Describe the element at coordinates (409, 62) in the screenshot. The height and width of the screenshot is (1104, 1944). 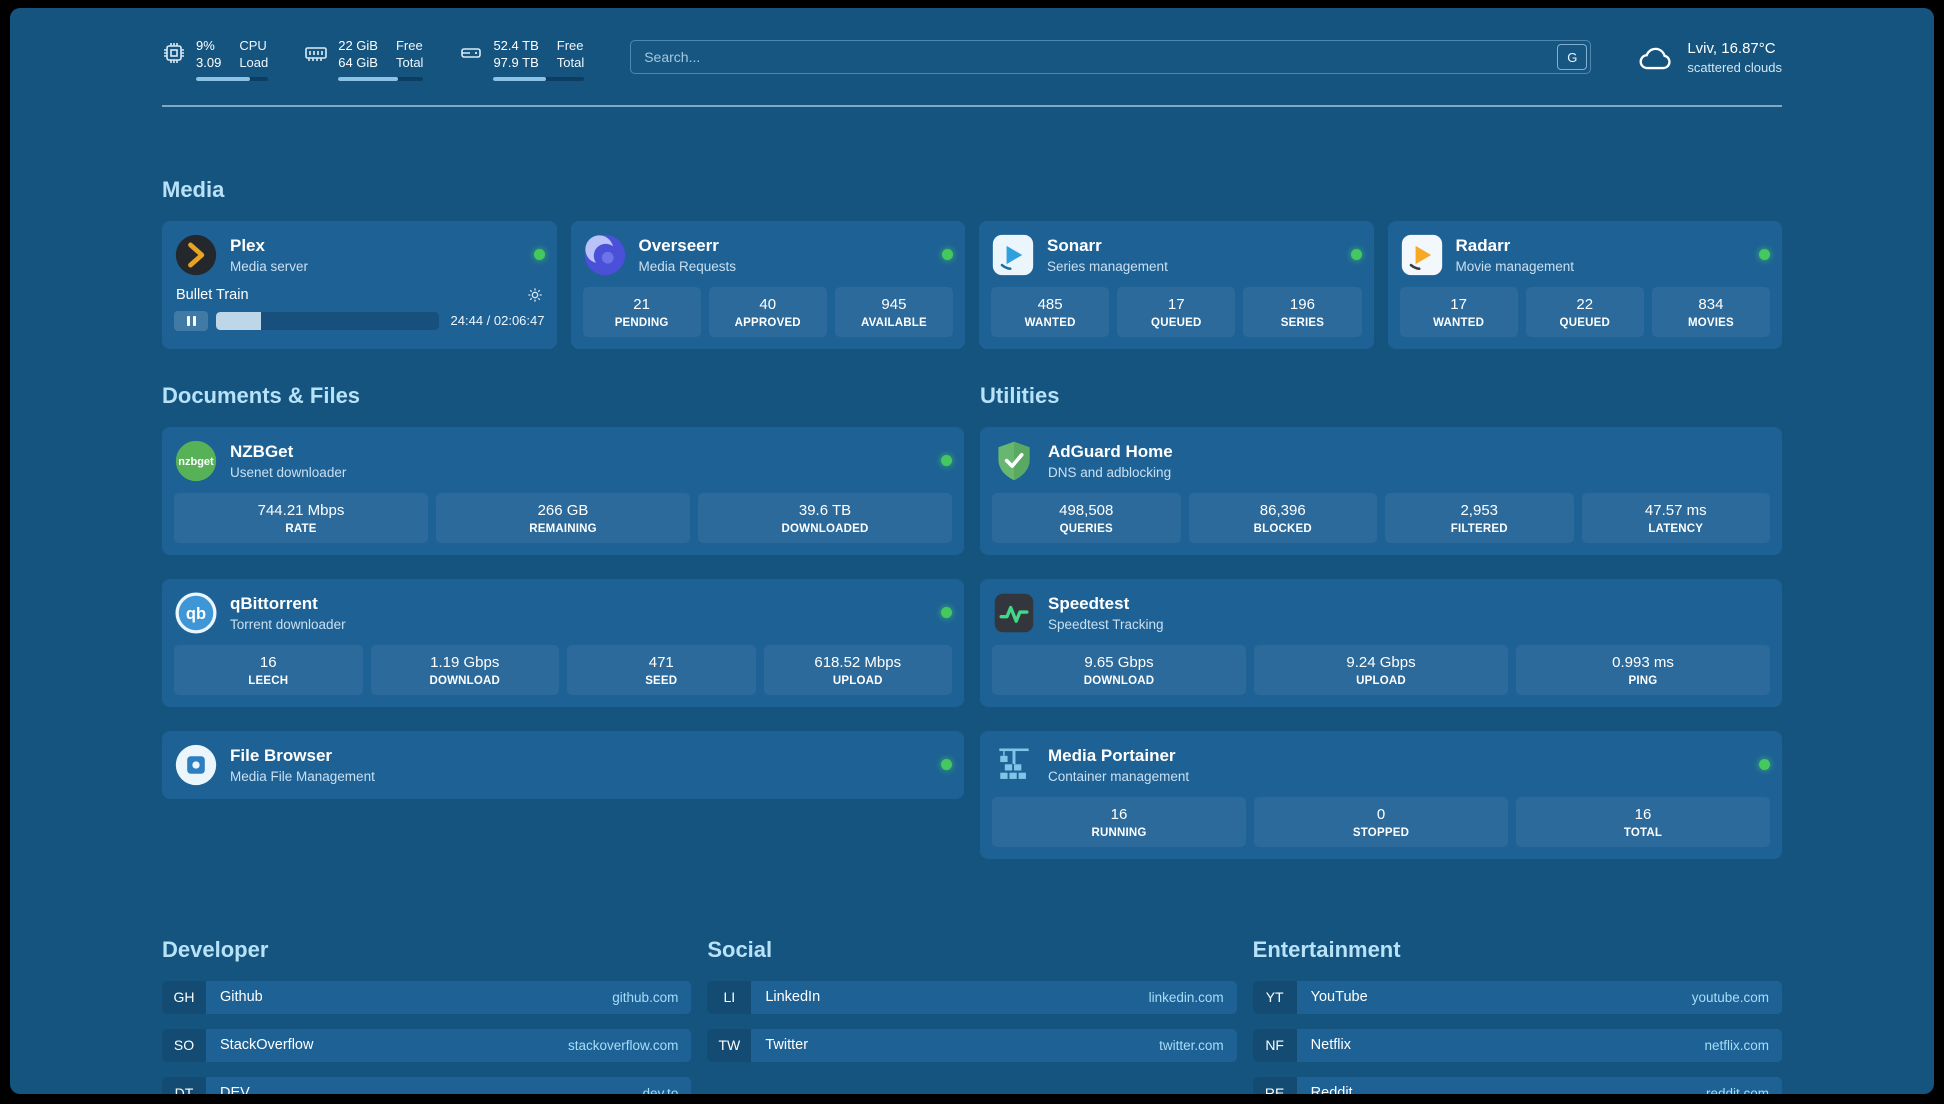
I see `memory-total-label: Total` at that location.